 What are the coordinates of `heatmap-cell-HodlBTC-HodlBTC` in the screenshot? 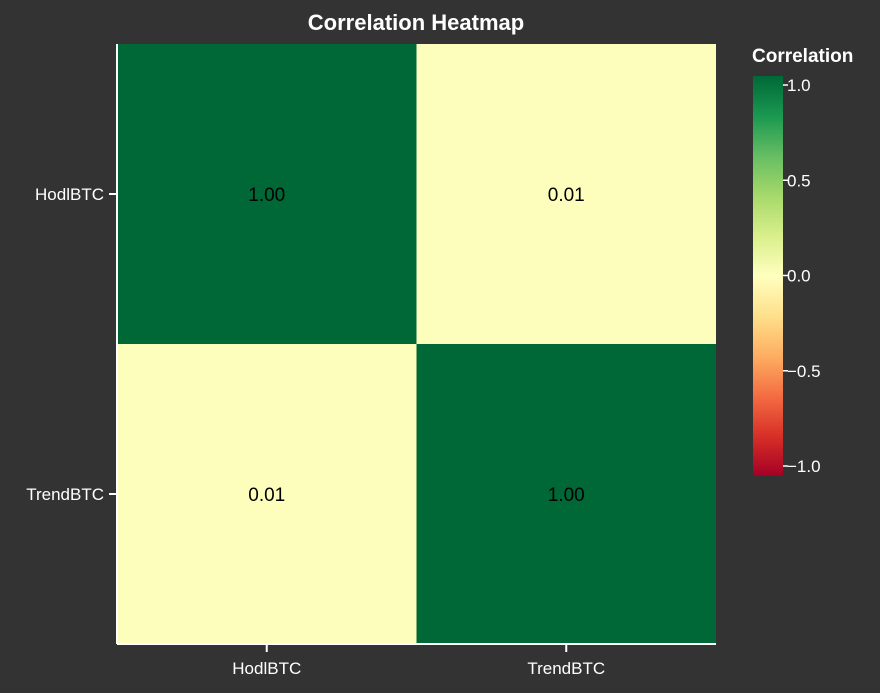 It's located at (267, 194).